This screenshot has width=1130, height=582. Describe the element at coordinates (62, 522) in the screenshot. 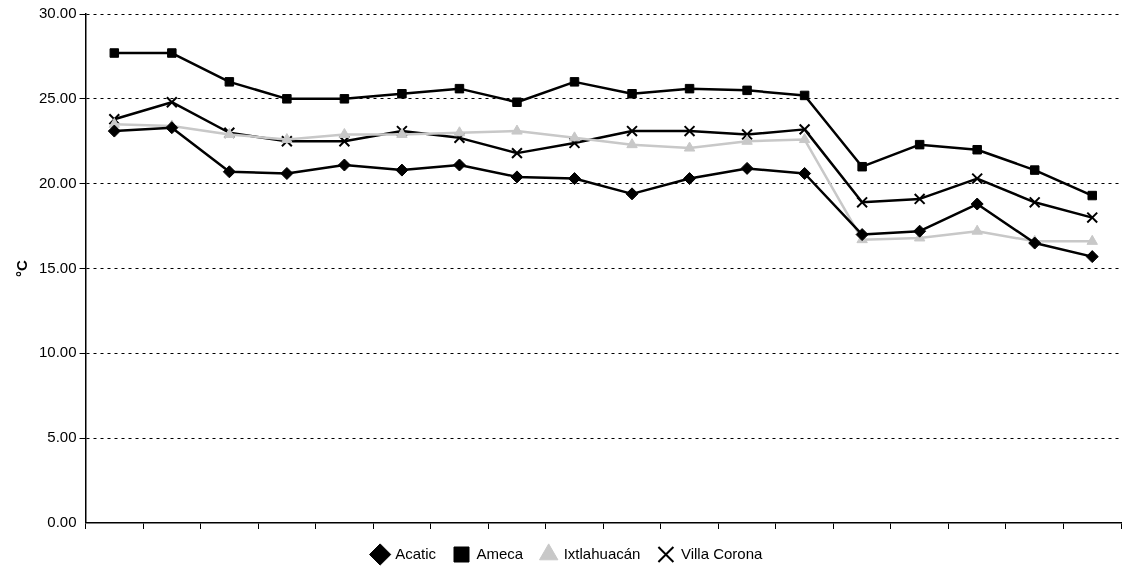

I see `y-tick-label: 0.00` at that location.